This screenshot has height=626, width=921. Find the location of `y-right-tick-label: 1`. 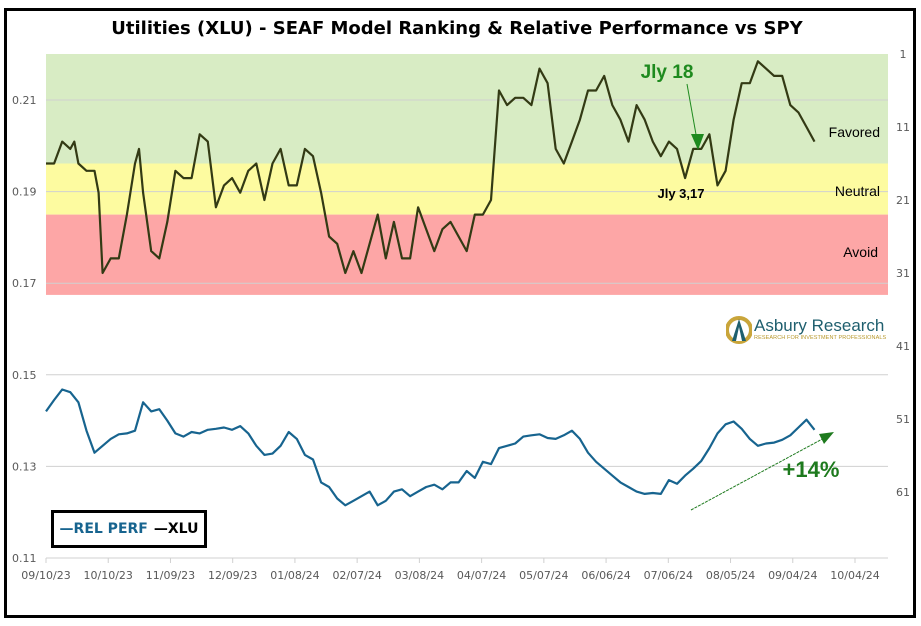

y-right-tick-label: 1 is located at coordinates (903, 54).